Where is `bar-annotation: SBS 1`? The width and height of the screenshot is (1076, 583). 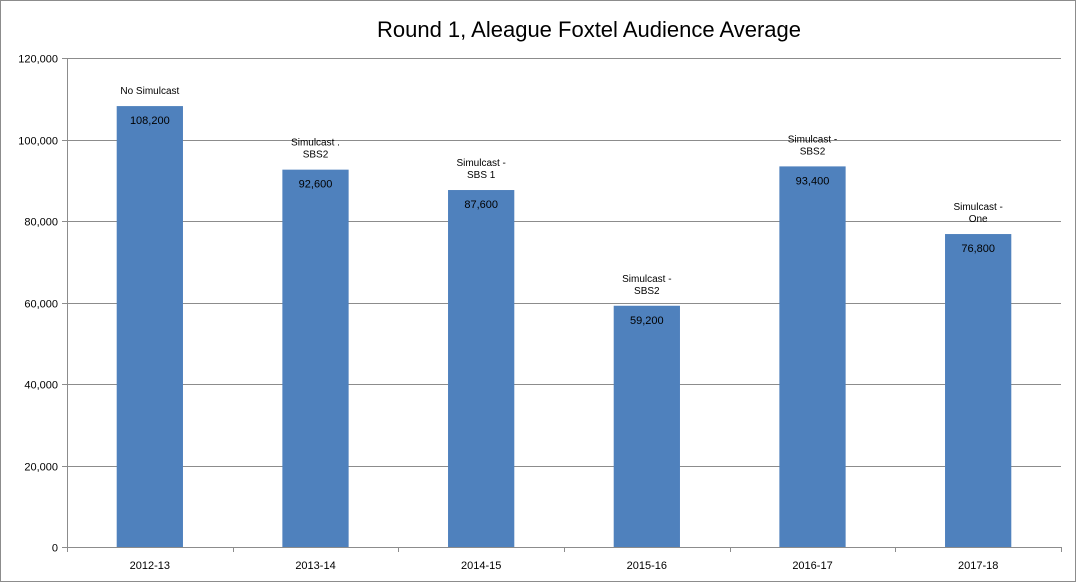 bar-annotation: SBS 1 is located at coordinates (481, 175).